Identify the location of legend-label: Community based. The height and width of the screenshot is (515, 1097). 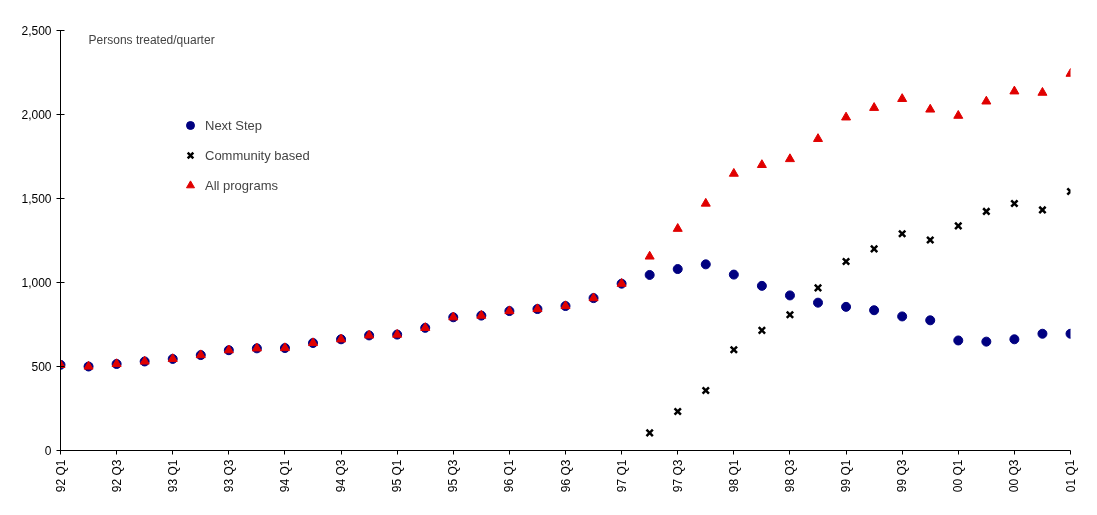
(257, 155).